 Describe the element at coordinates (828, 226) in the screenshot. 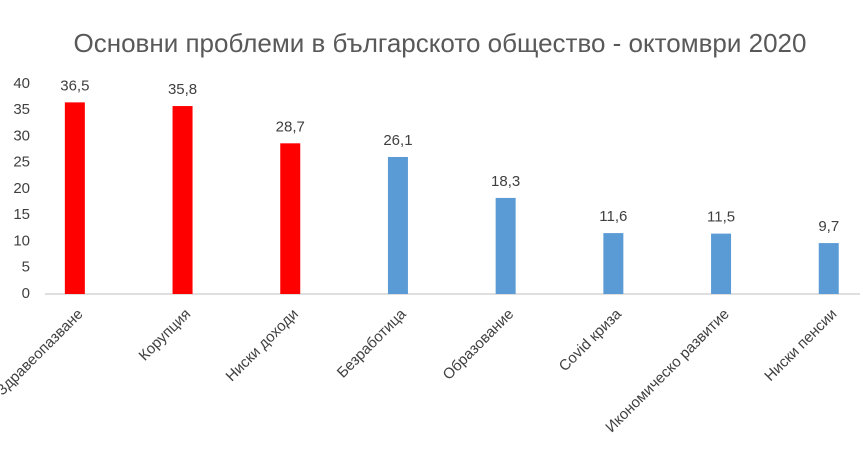

I see `value-label: 9,7` at that location.